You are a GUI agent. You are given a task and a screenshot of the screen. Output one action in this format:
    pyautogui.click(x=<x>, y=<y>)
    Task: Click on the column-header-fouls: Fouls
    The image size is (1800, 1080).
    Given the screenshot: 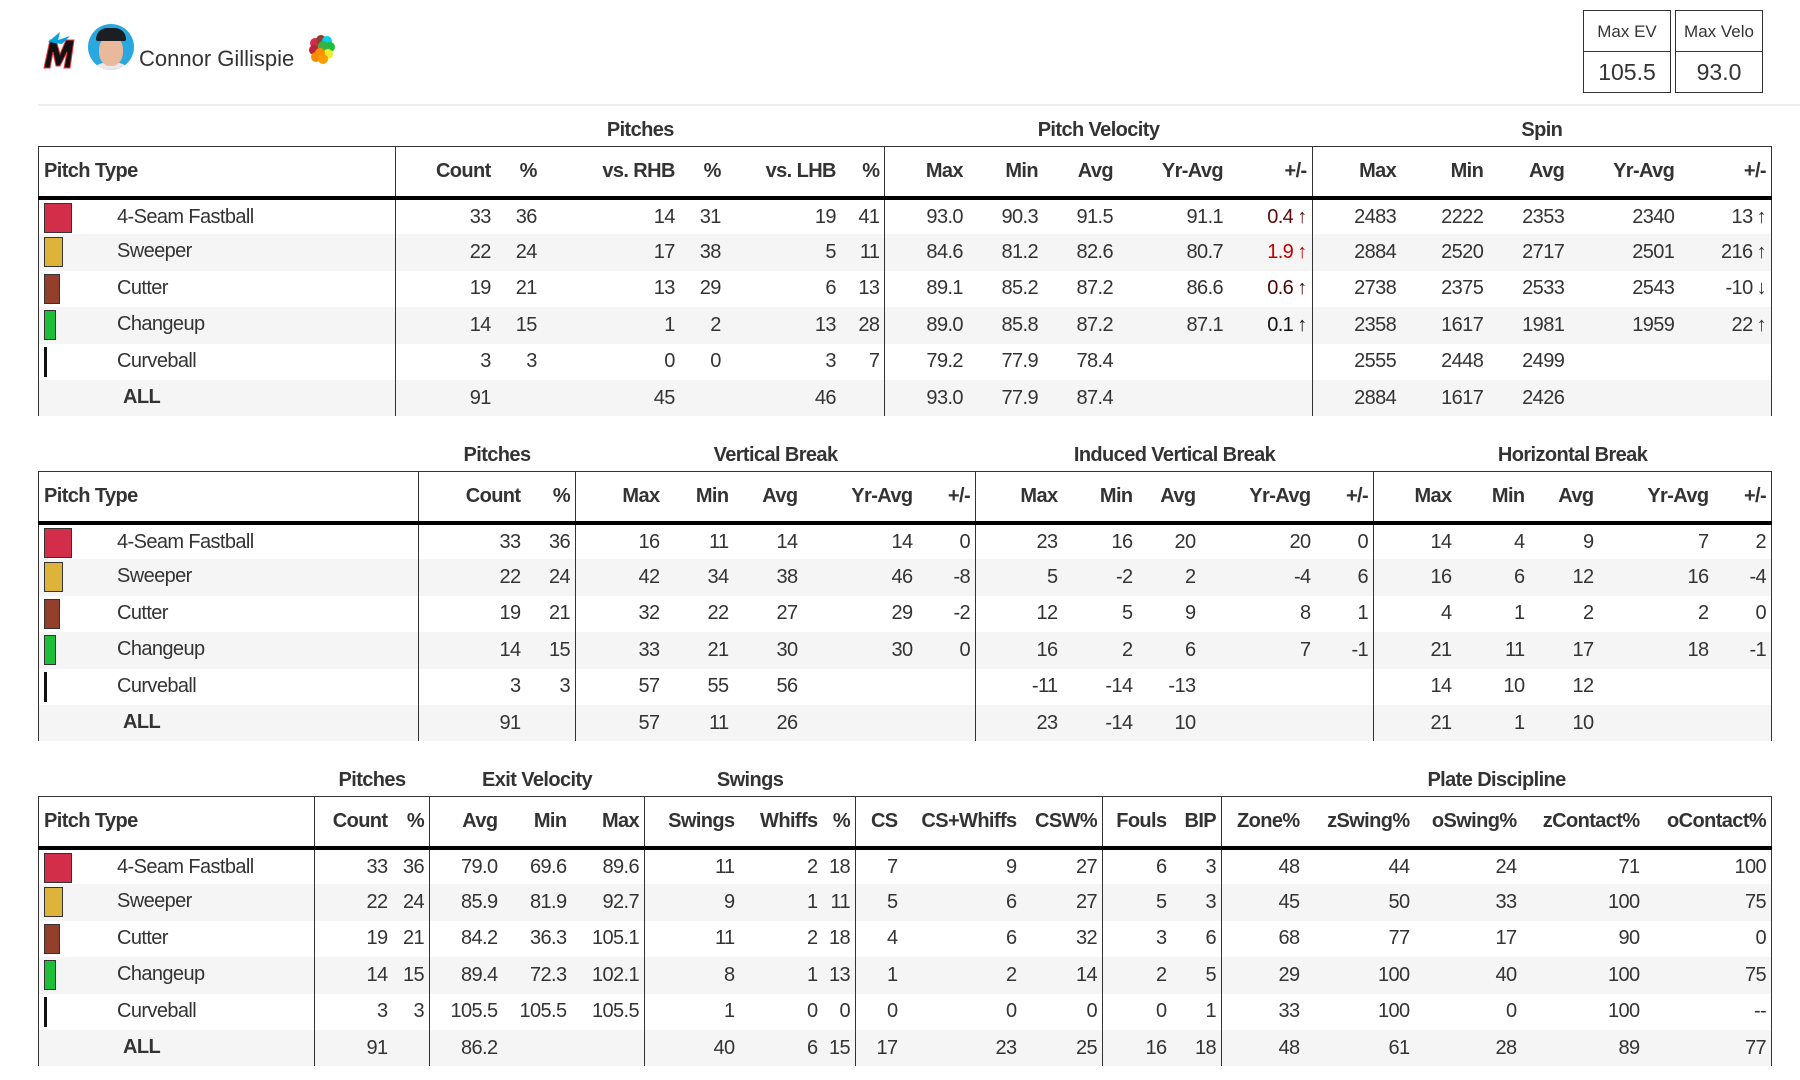 What is the action you would take?
    pyautogui.click(x=1137, y=822)
    